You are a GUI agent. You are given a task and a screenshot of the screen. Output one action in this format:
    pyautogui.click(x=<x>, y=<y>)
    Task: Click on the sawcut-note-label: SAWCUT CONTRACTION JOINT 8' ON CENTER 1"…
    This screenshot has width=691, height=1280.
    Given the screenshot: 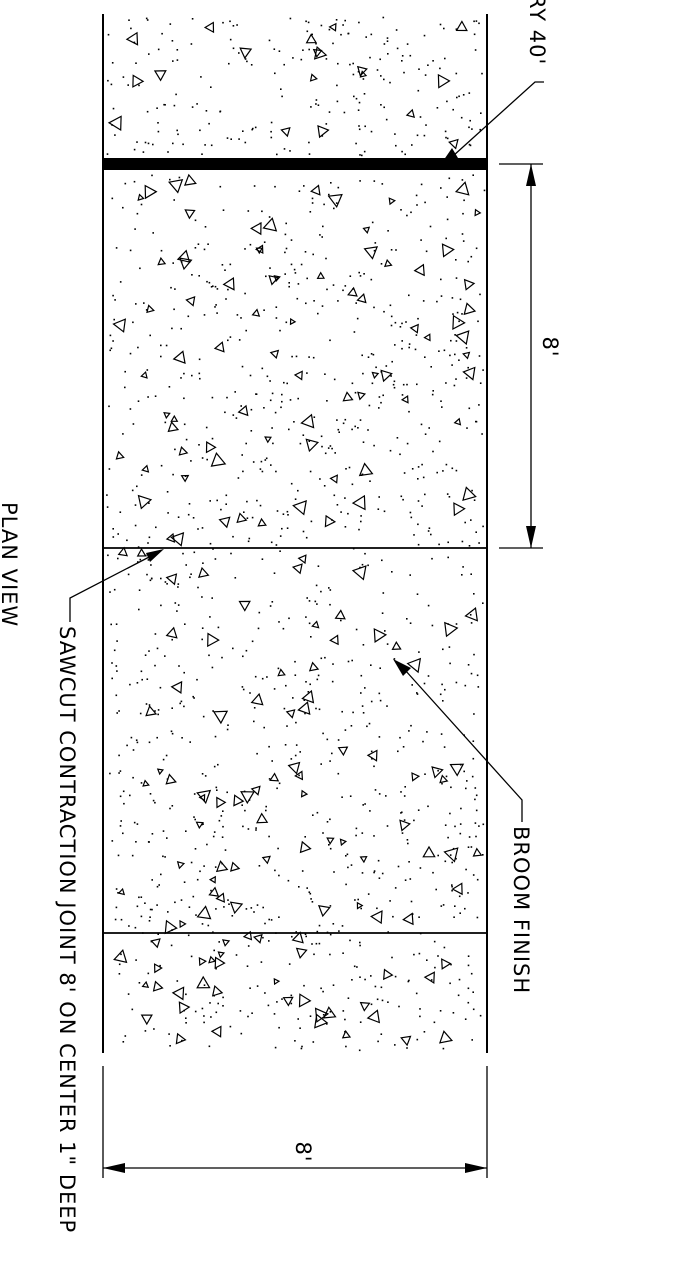 What is the action you would take?
    pyautogui.click(x=67, y=929)
    